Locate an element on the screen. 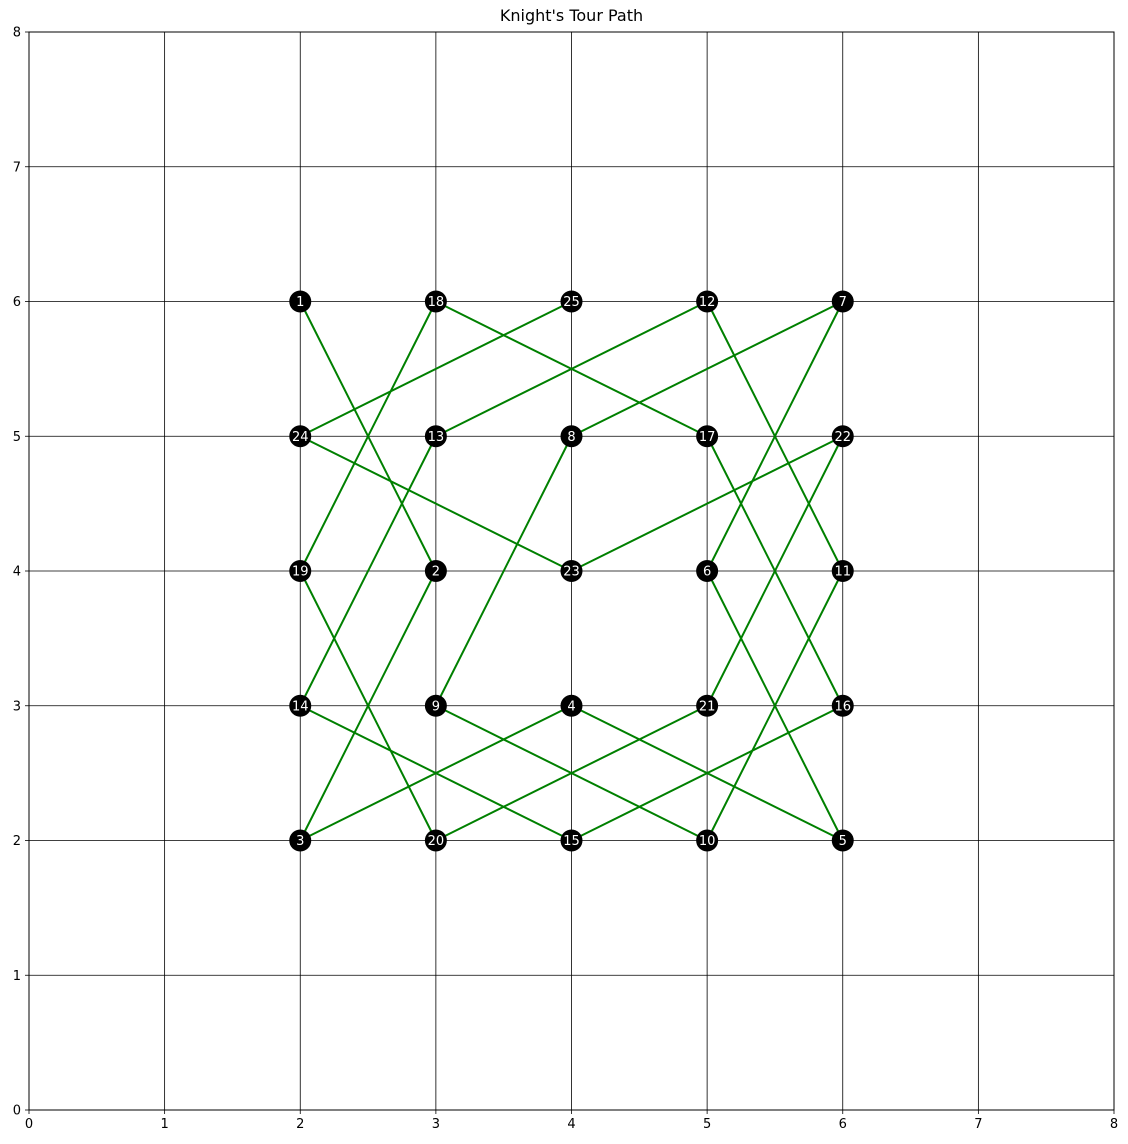 This screenshot has height=1144, width=1128. step-label: 3 is located at coordinates (300, 841).